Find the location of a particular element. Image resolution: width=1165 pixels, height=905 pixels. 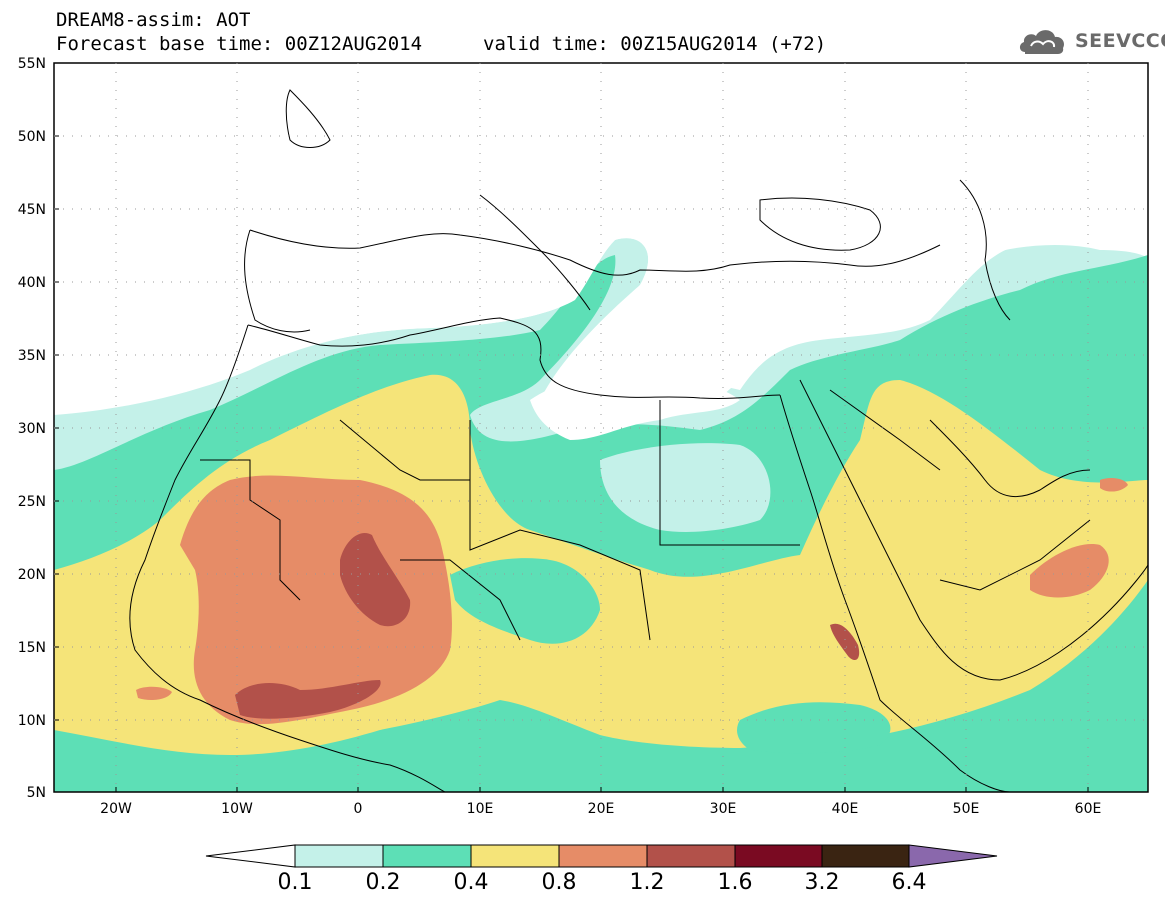

aot-field-1.2-eritrea is located at coordinates (845, 642).